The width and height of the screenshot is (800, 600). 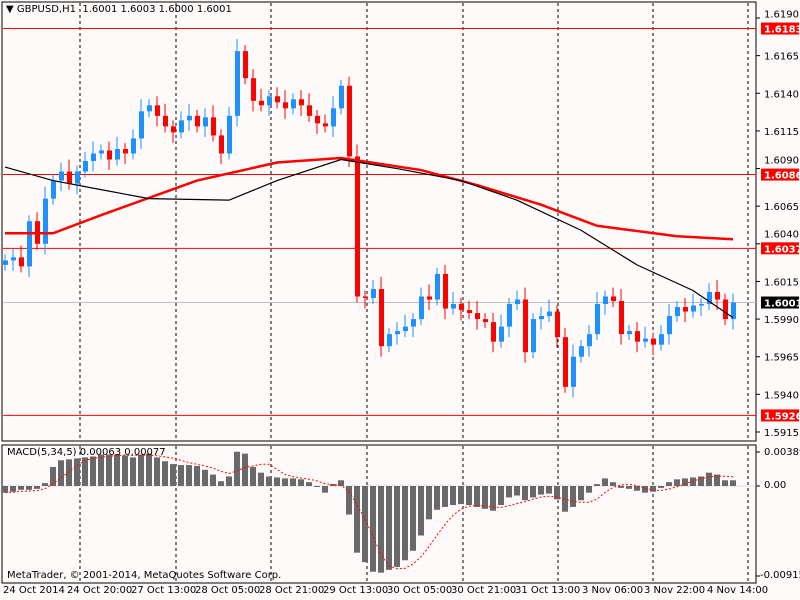 I want to click on macd-title: MACD(5,34,5) 0.00063 0.00077, so click(x=86, y=452).